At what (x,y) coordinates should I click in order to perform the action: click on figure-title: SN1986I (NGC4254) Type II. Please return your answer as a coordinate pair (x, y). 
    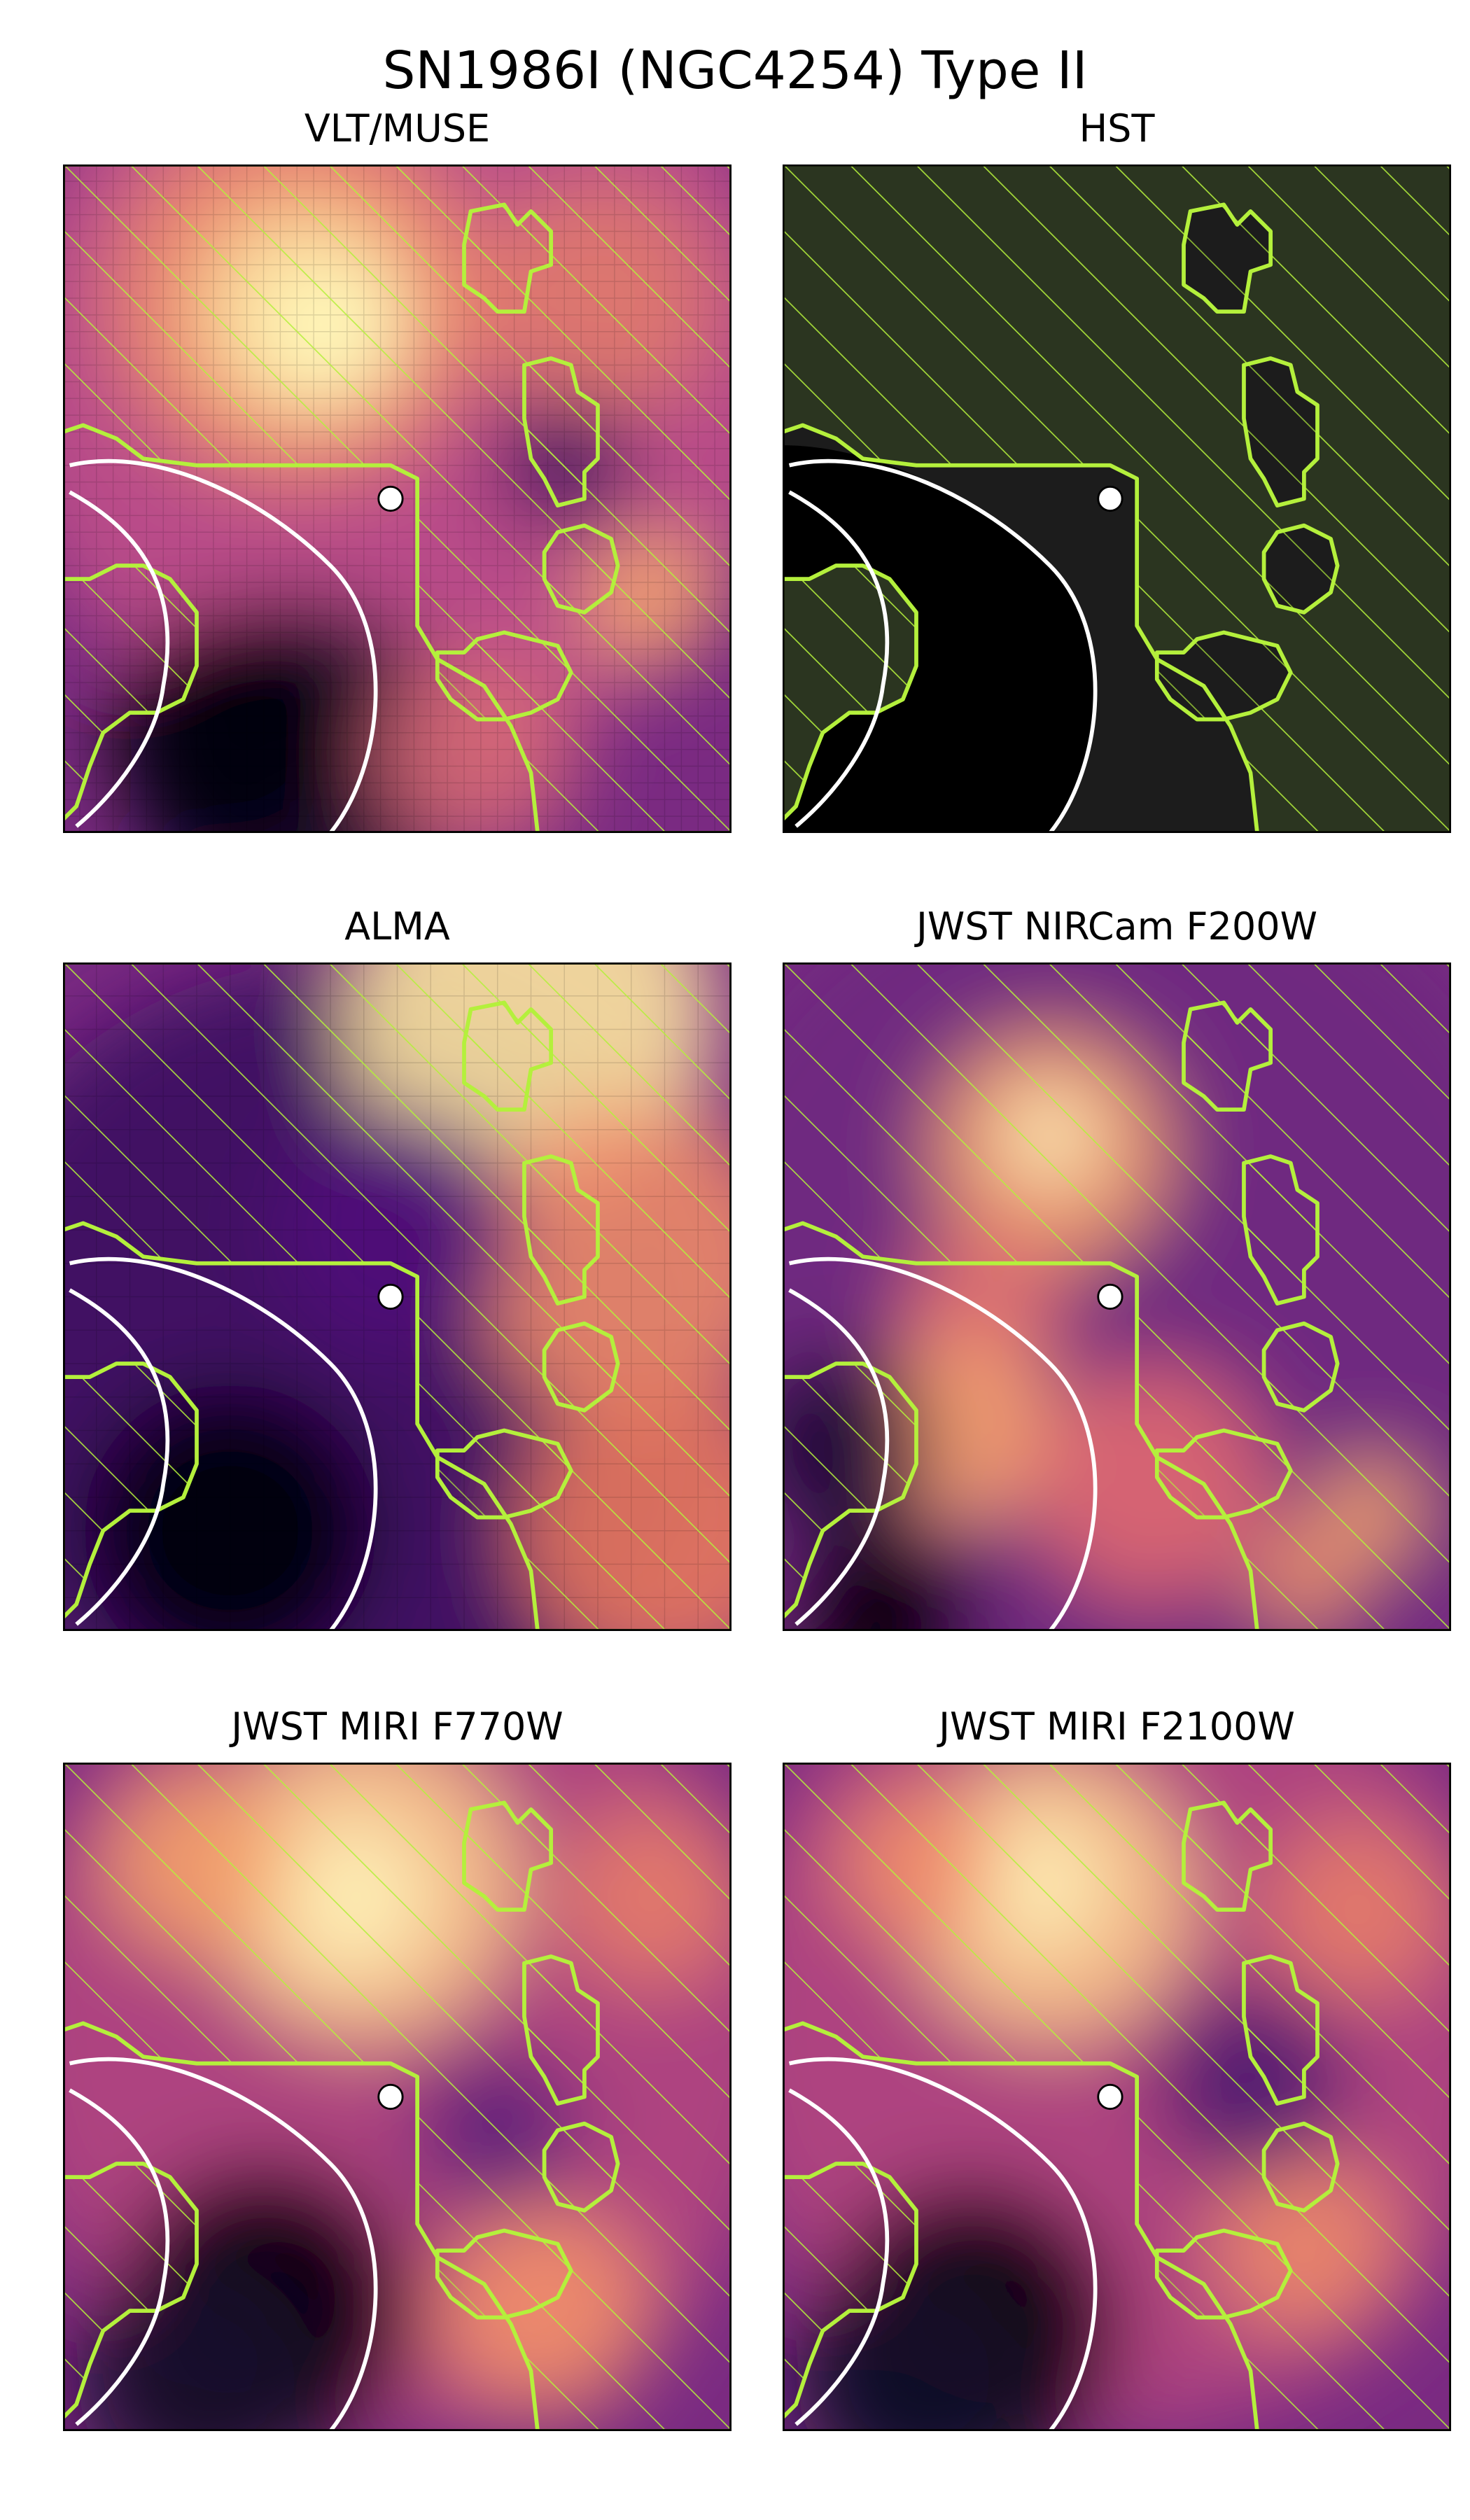
    Looking at the image, I should click on (735, 71).